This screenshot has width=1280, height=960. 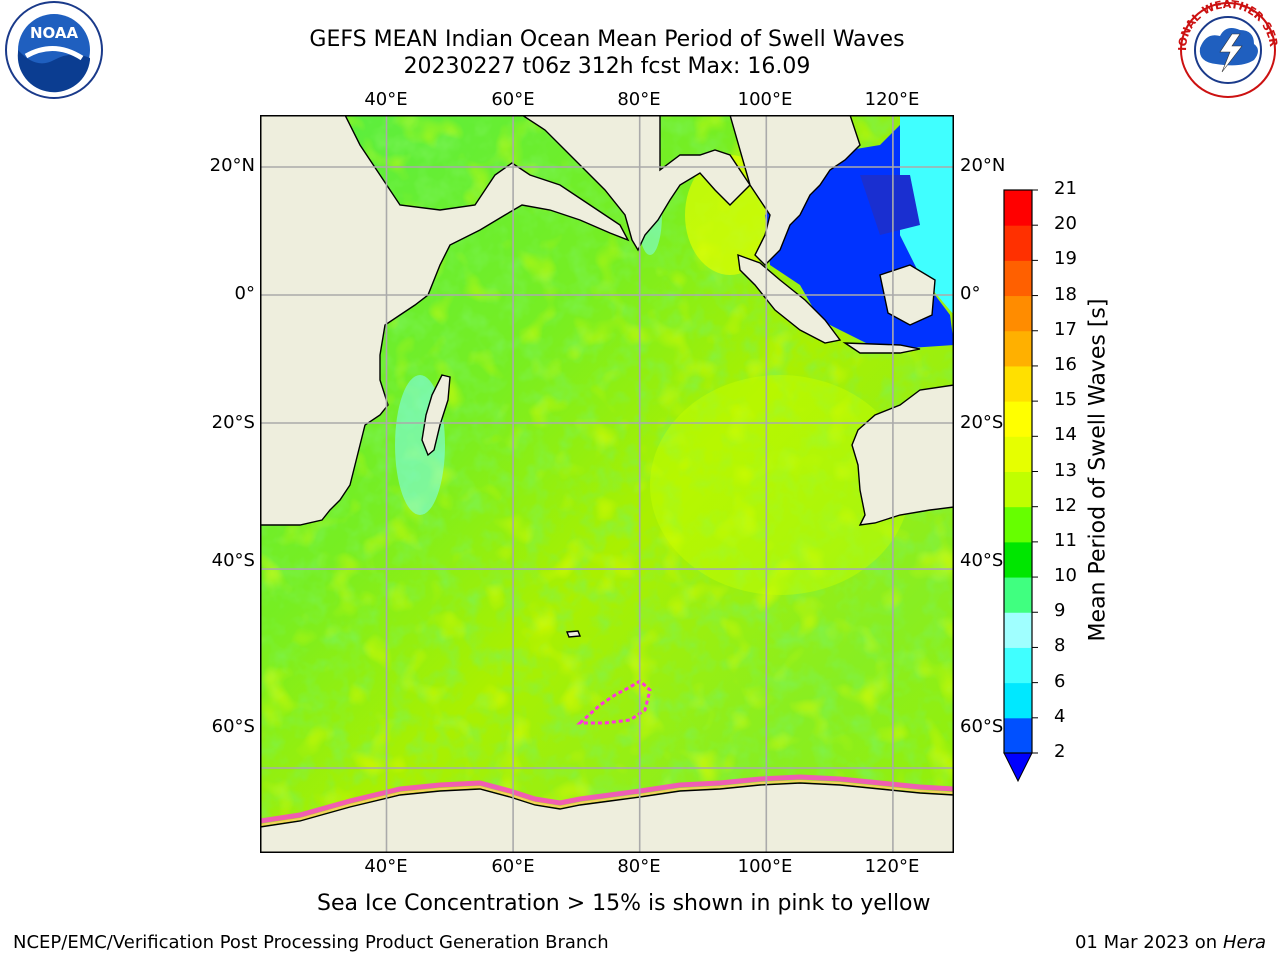 What do you see at coordinates (513, 99) in the screenshot?
I see `top-lon-tick: 60°E` at bounding box center [513, 99].